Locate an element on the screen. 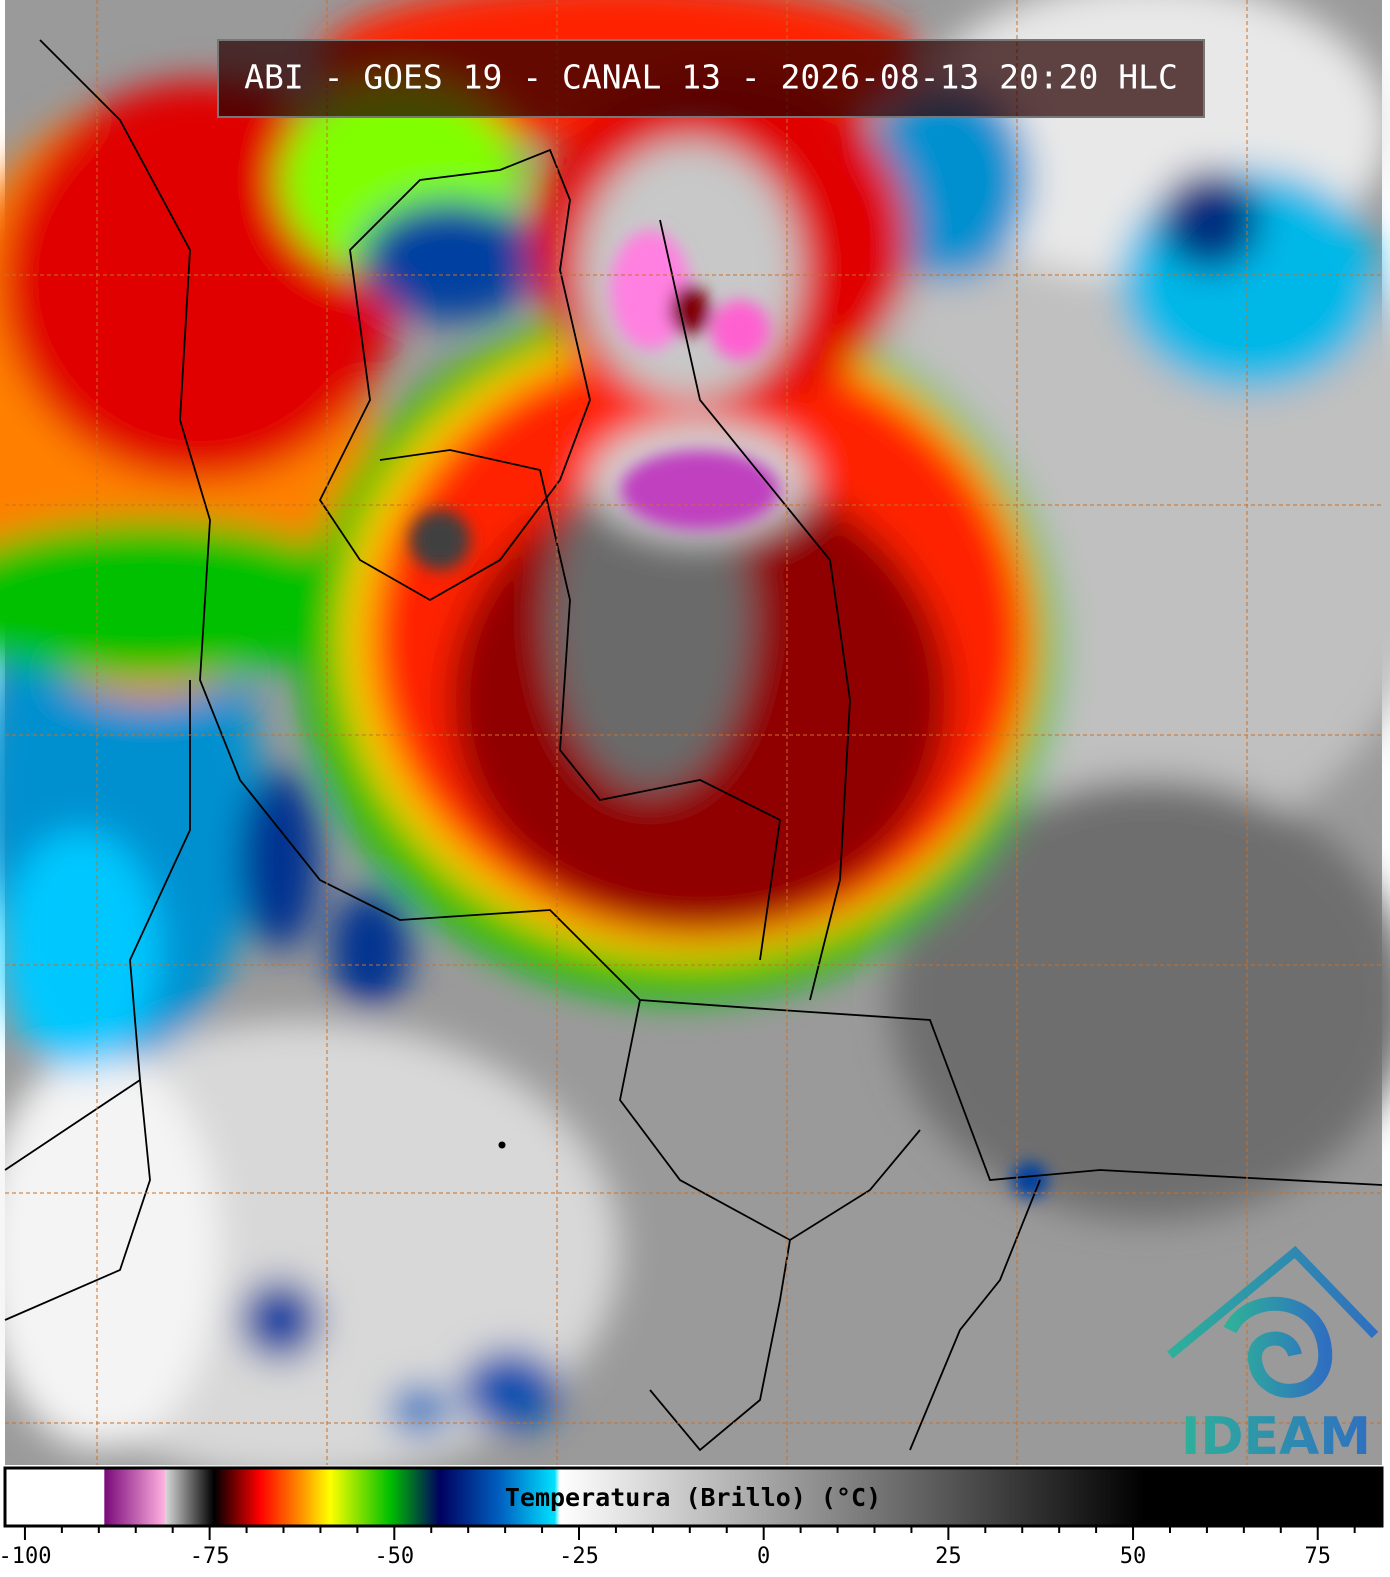 The image size is (1390, 1577). colorbar is located at coordinates (693, 1497).